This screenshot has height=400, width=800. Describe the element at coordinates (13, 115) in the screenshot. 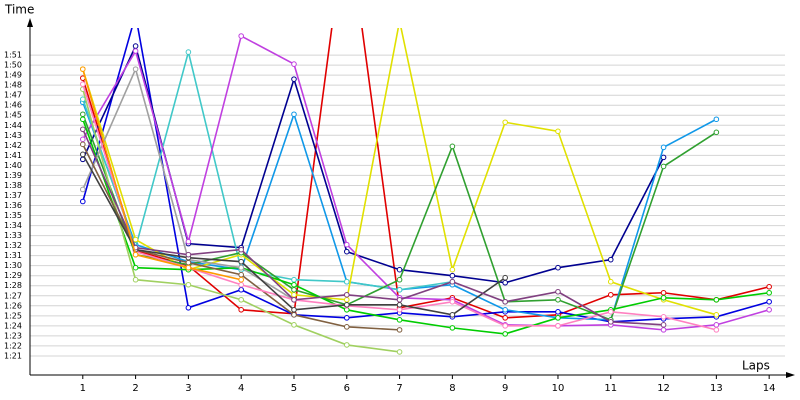

I see `y-tick-label: 1:45` at that location.